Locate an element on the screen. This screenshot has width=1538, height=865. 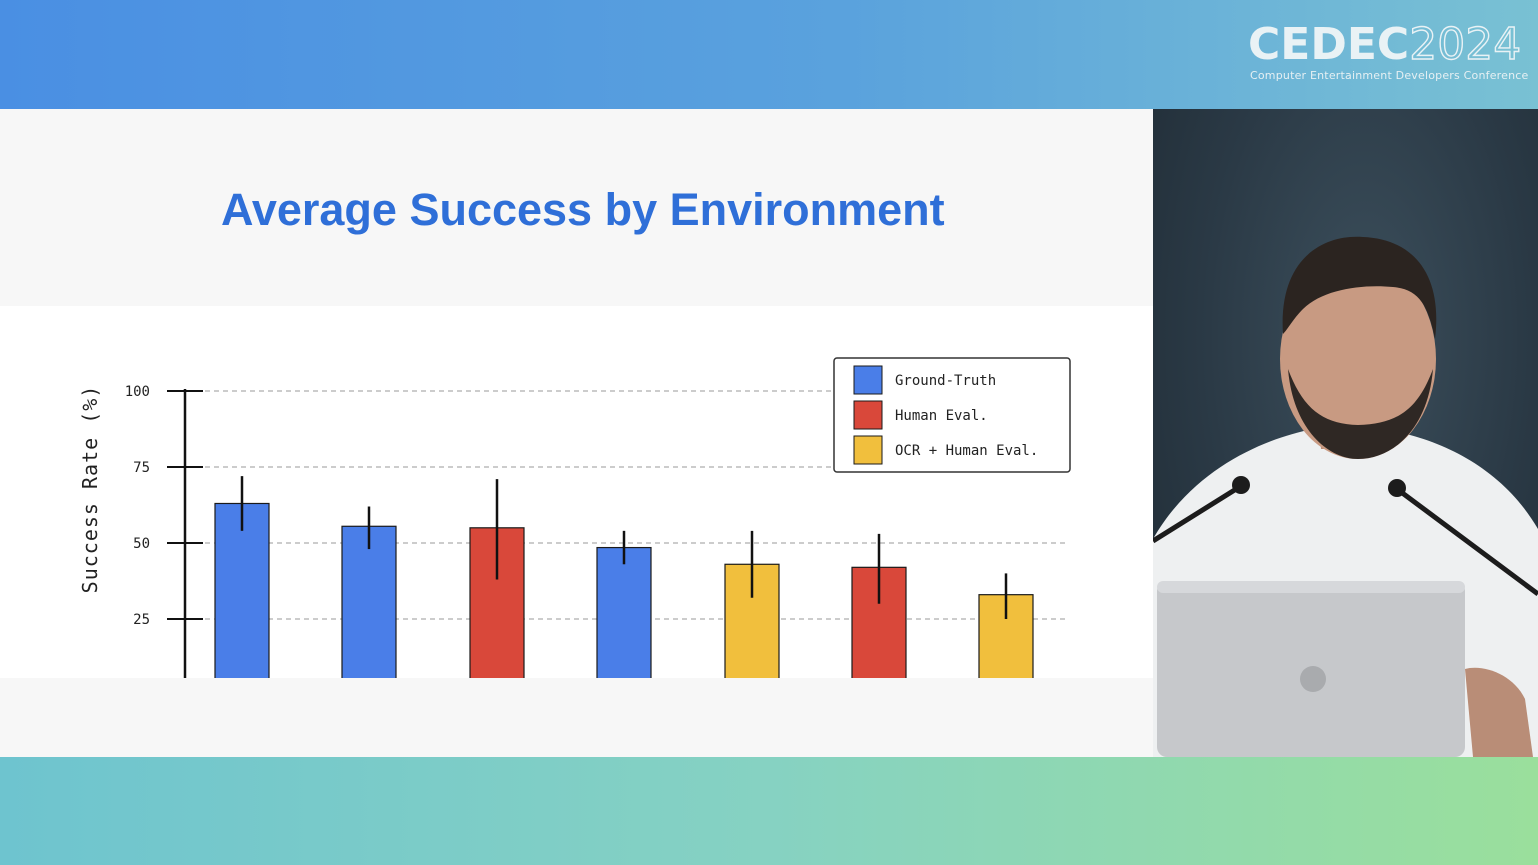
legend-box is located at coordinates (952, 415).